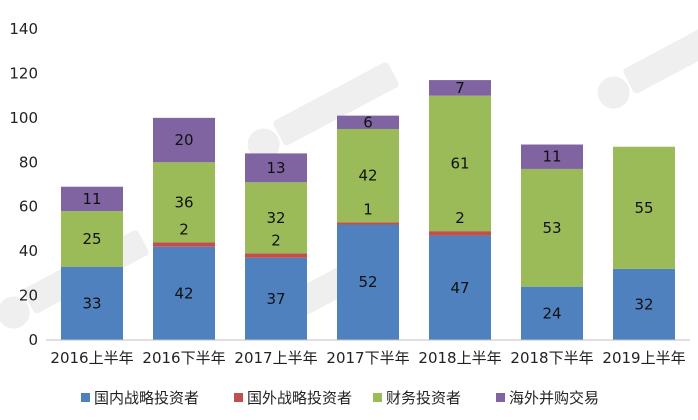 The image size is (698, 420). What do you see at coordinates (275, 358) in the screenshot?
I see `x-tick-label: 2017上半年` at bounding box center [275, 358].